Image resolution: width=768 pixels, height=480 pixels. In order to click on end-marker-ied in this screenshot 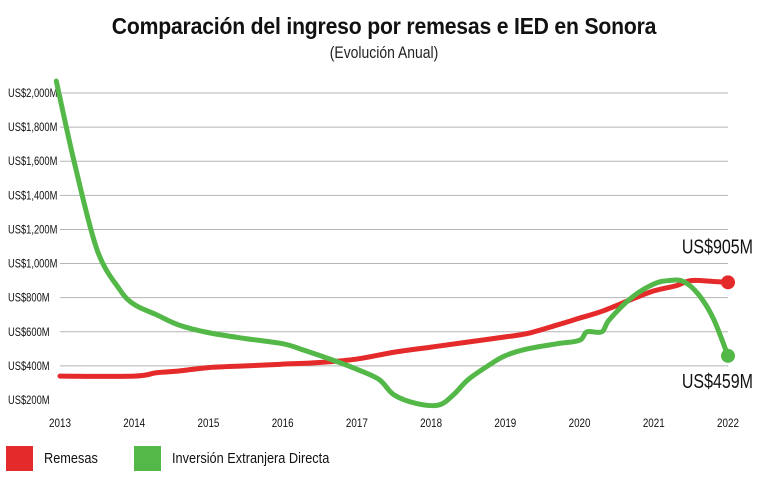, I will do `click(728, 355)`.